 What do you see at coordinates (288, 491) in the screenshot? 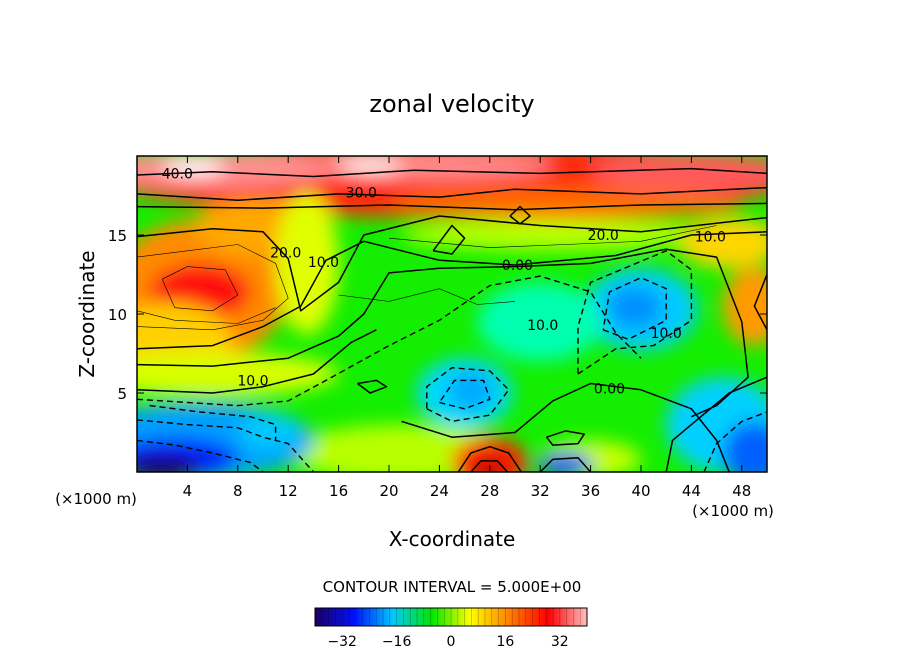
I see `x-tick-label: 12` at bounding box center [288, 491].